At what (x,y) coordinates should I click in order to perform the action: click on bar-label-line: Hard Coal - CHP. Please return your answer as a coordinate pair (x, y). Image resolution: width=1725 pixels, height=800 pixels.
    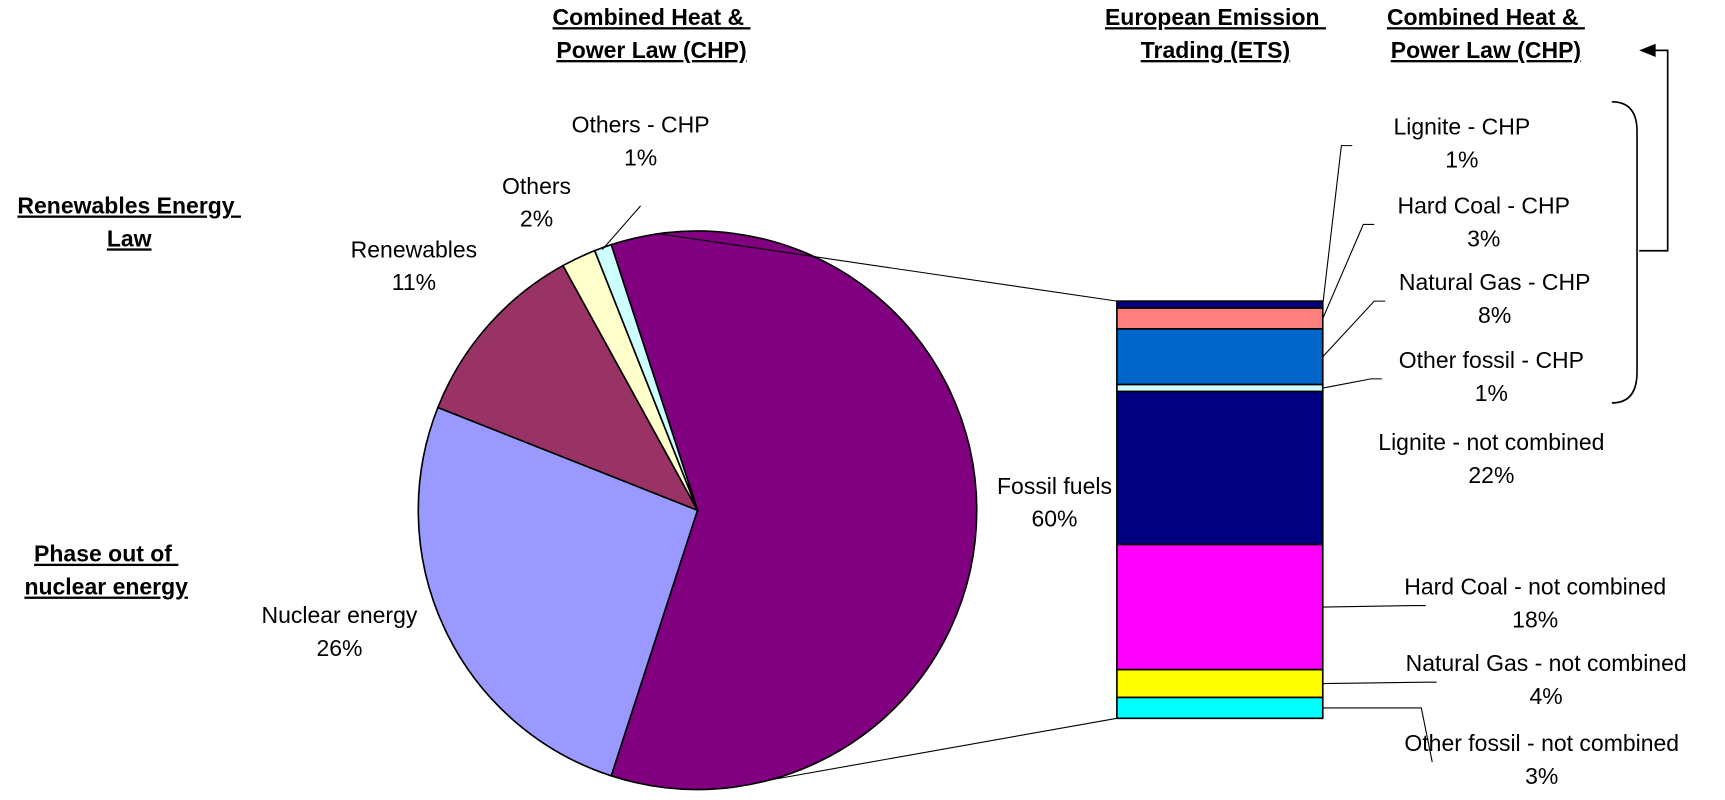
    Looking at the image, I should click on (1484, 206).